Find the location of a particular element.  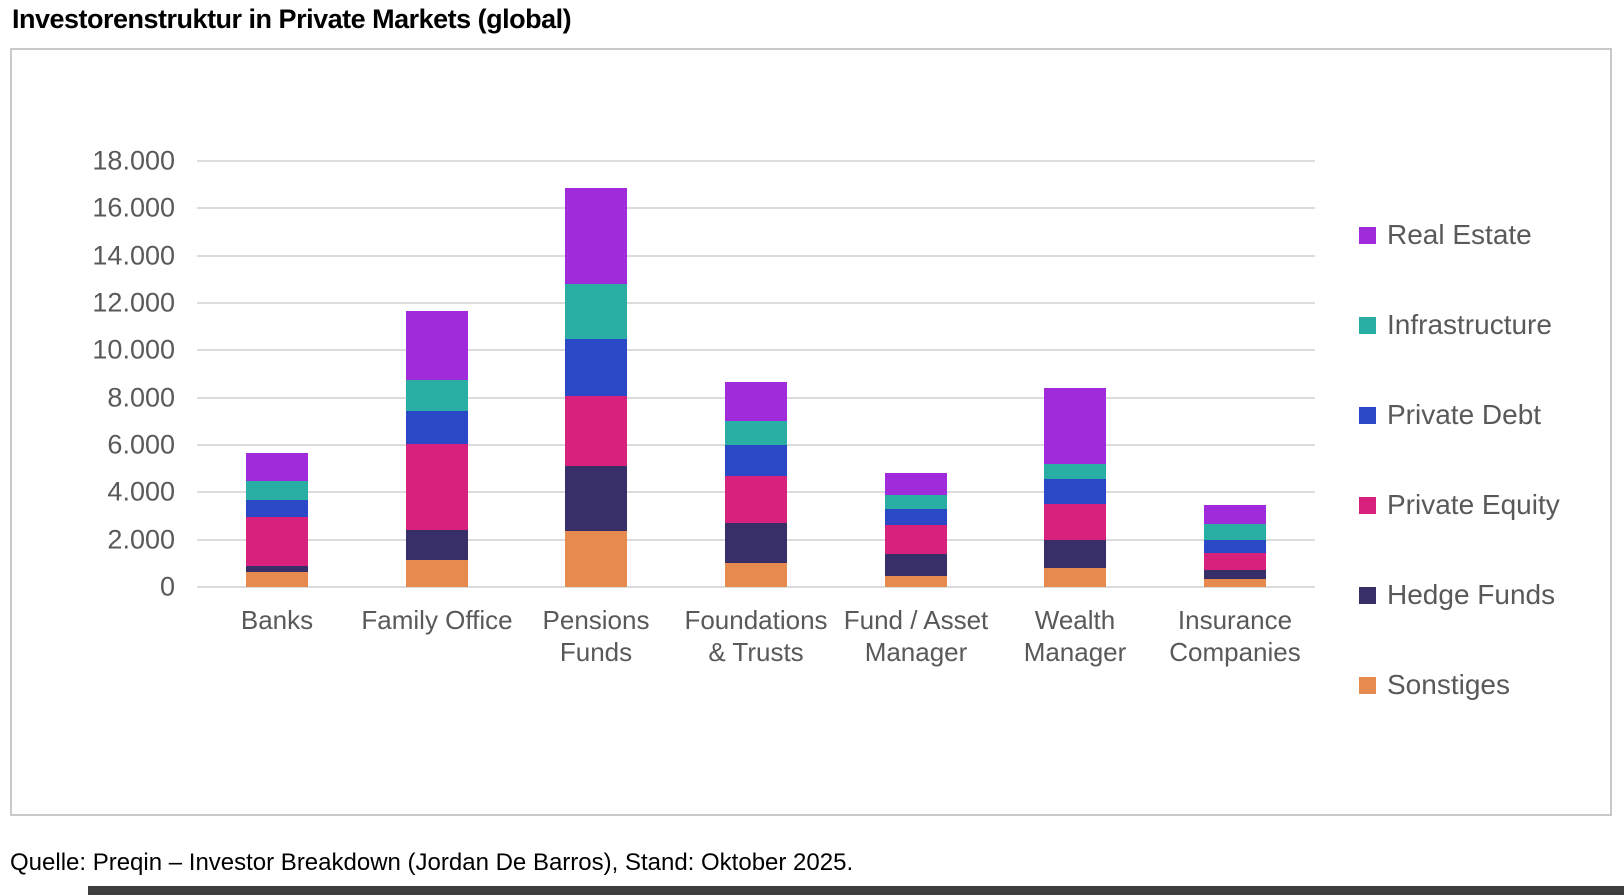

x-axis-label: Banks is located at coordinates (277, 620).